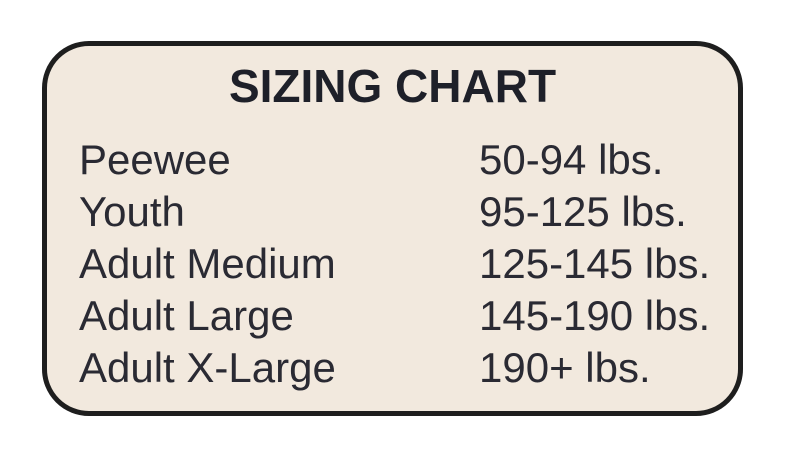  What do you see at coordinates (565, 367) in the screenshot?
I see `weight-range: 190+ lbs.` at bounding box center [565, 367].